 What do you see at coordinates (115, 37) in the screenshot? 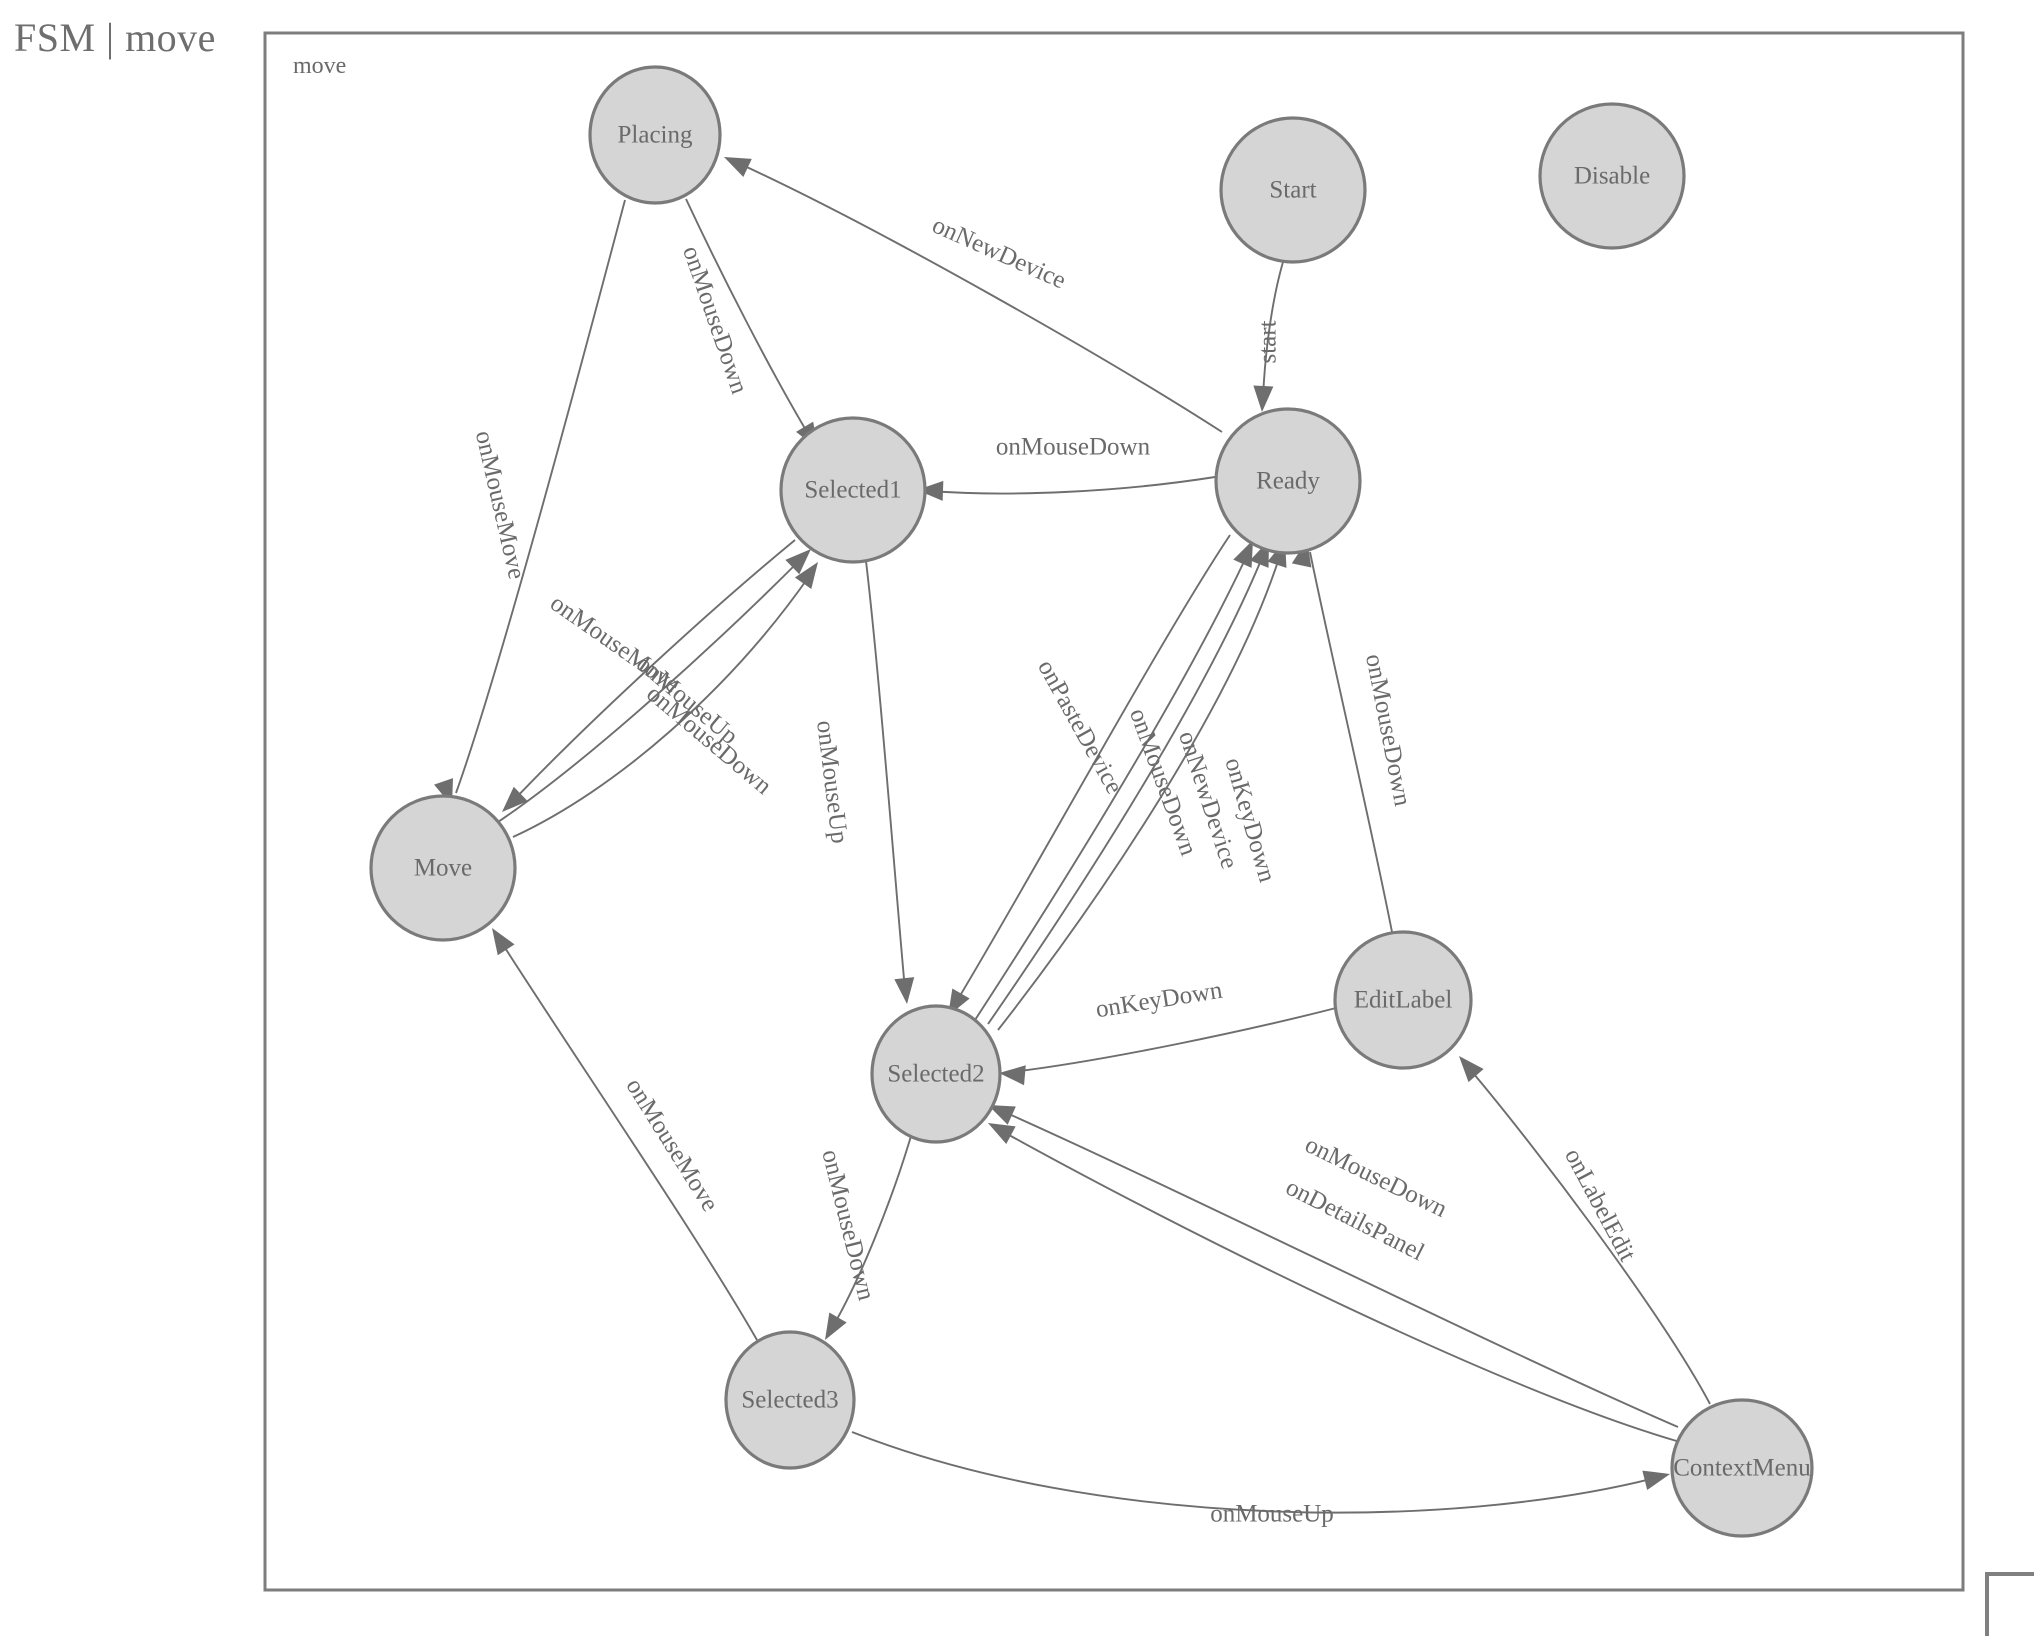
I see `page-title: FSM | move` at bounding box center [115, 37].